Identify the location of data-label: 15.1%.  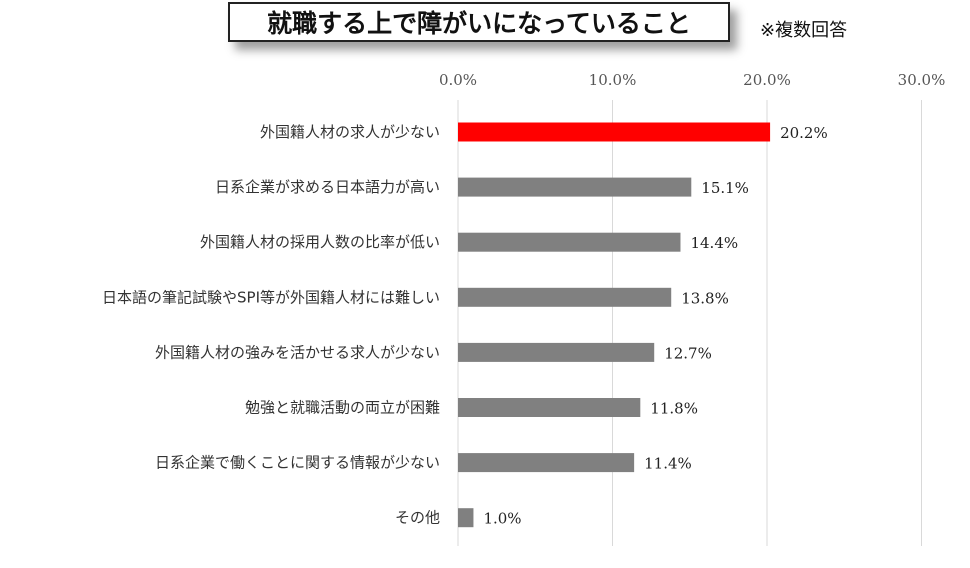
(725, 188).